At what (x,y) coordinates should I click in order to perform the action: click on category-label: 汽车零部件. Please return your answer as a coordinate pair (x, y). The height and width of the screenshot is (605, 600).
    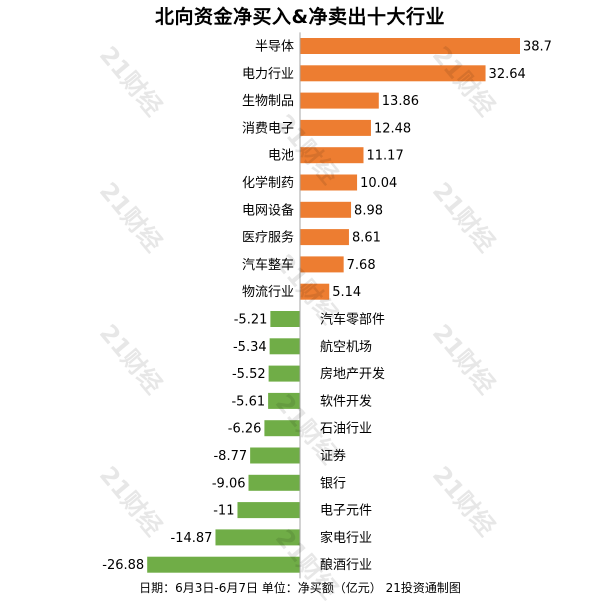
    Looking at the image, I should click on (352, 320).